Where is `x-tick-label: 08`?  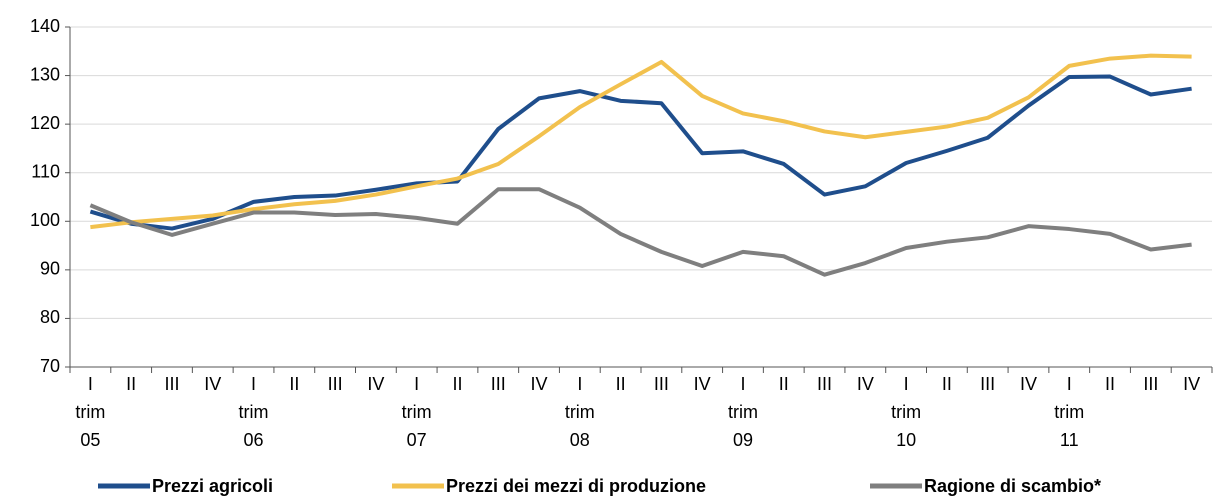 x-tick-label: 08 is located at coordinates (580, 440).